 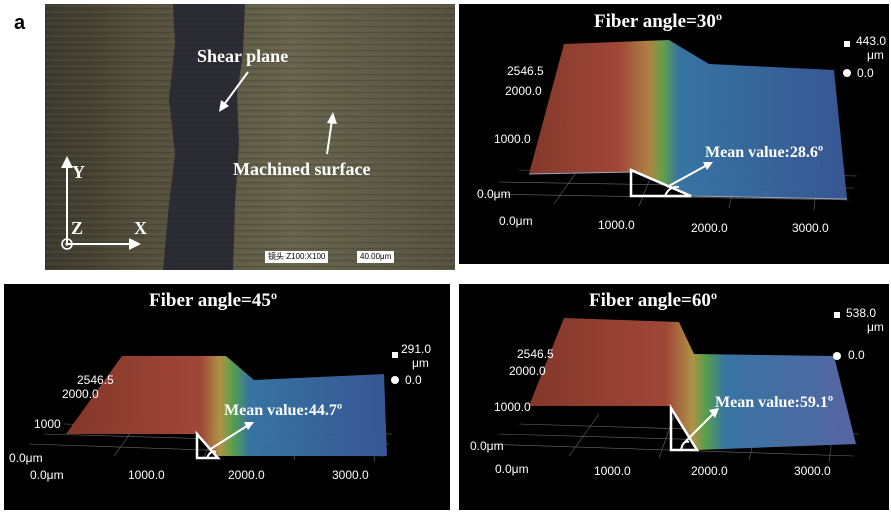 I want to click on scale-top-value: 291.0, so click(x=416, y=349).